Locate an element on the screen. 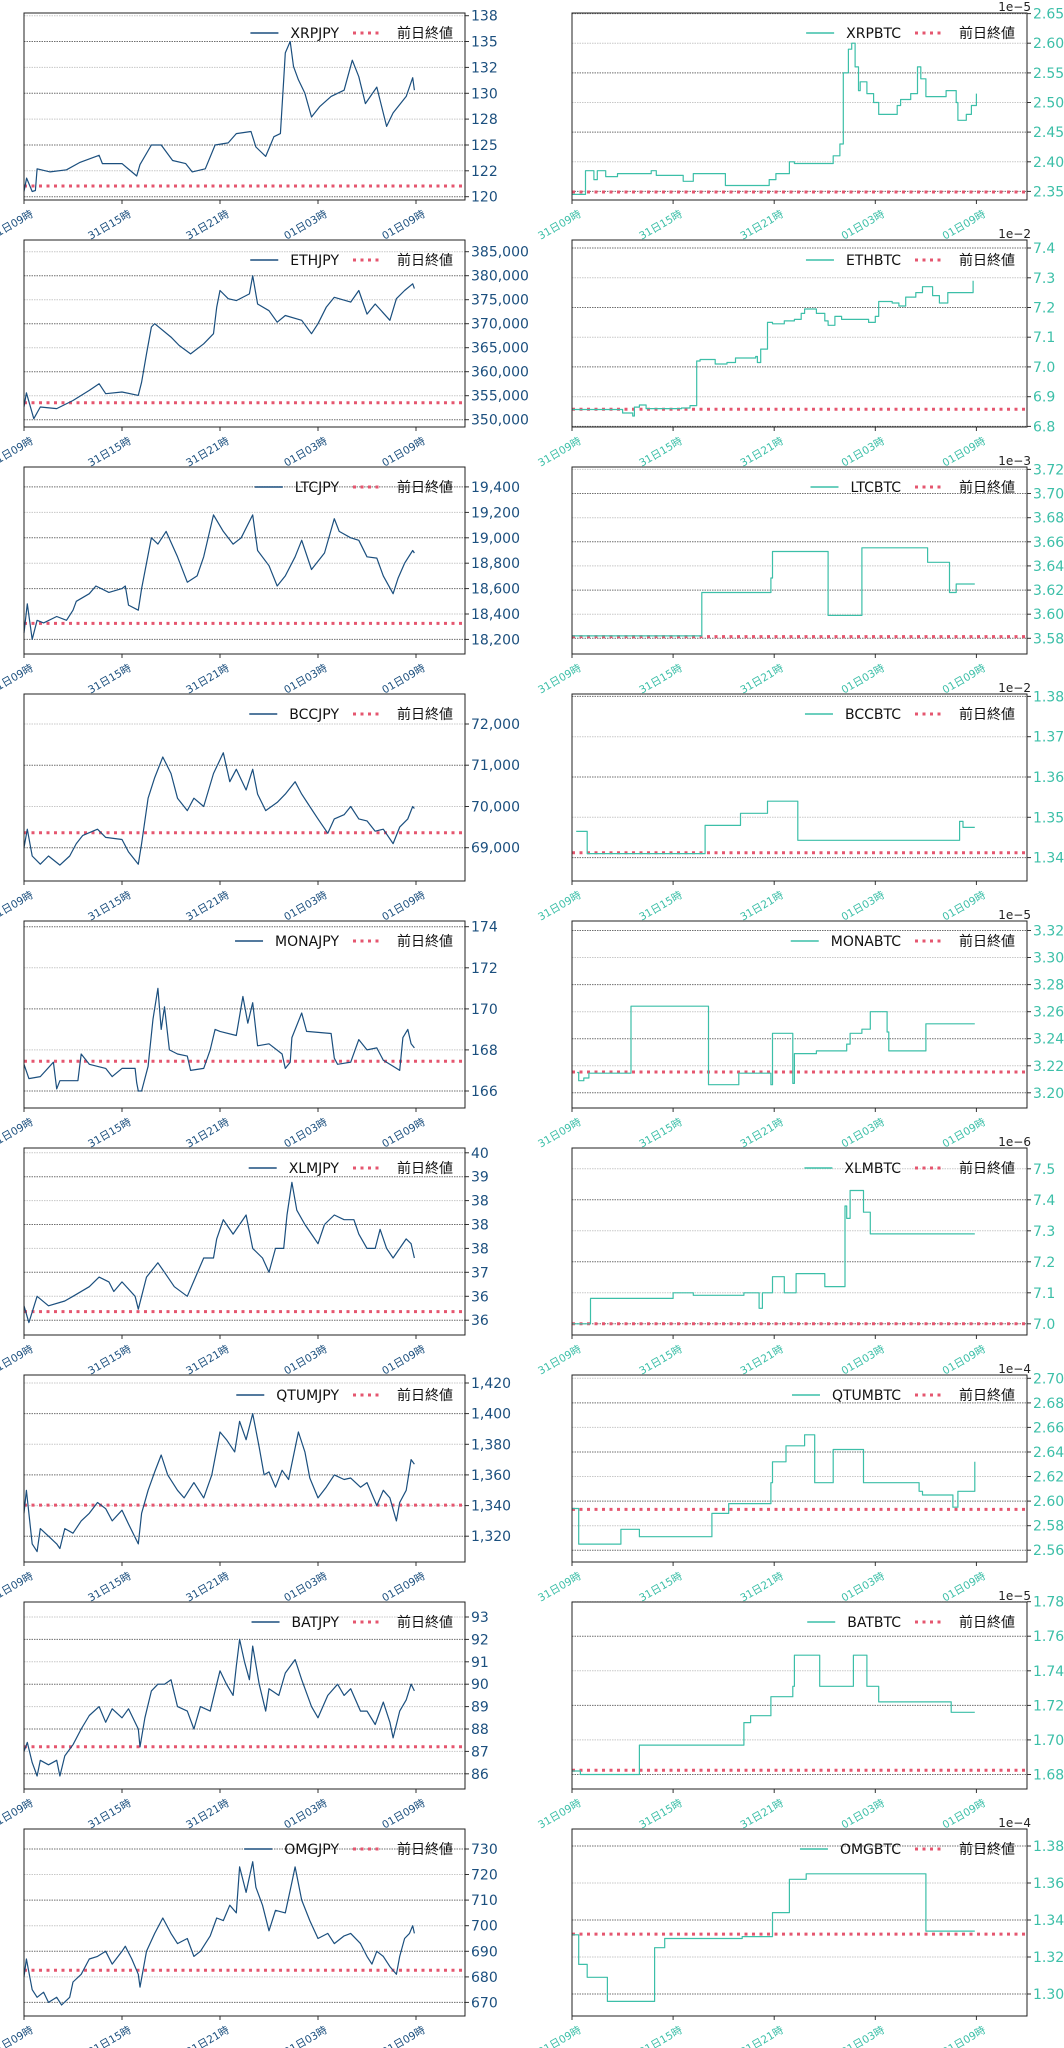 This screenshot has width=1064, height=2048. y-tick-label: 3.58 is located at coordinates (1048, 639).